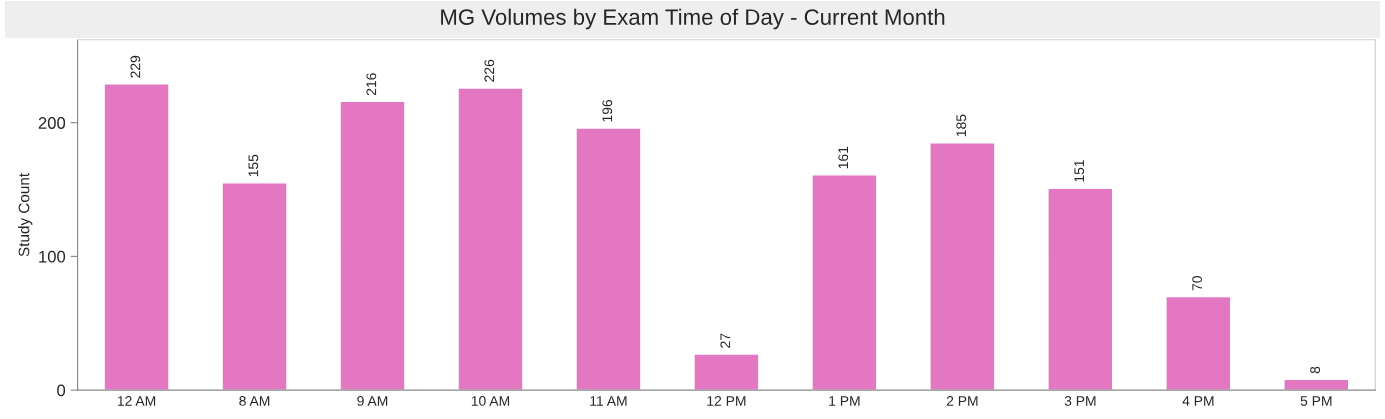 The width and height of the screenshot is (1385, 419). I want to click on x-tick-label: 9 AM, so click(372, 401).